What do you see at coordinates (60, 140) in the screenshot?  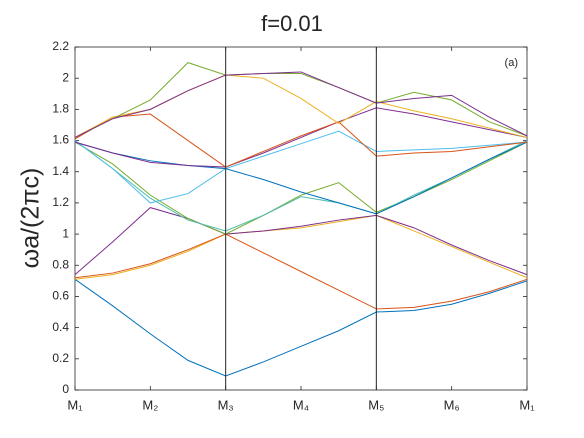 I see `y-tick-label: 1.6` at bounding box center [60, 140].